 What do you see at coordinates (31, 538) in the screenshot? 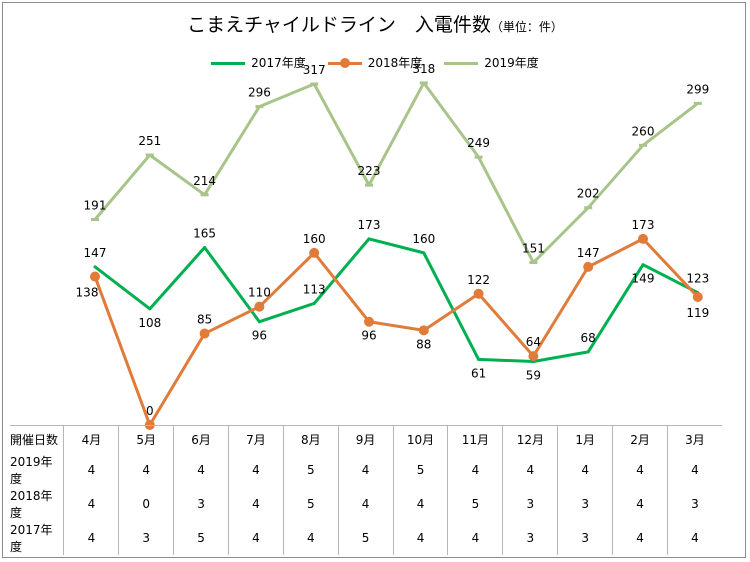
I see `table-row-label: 2017年度` at bounding box center [31, 538].